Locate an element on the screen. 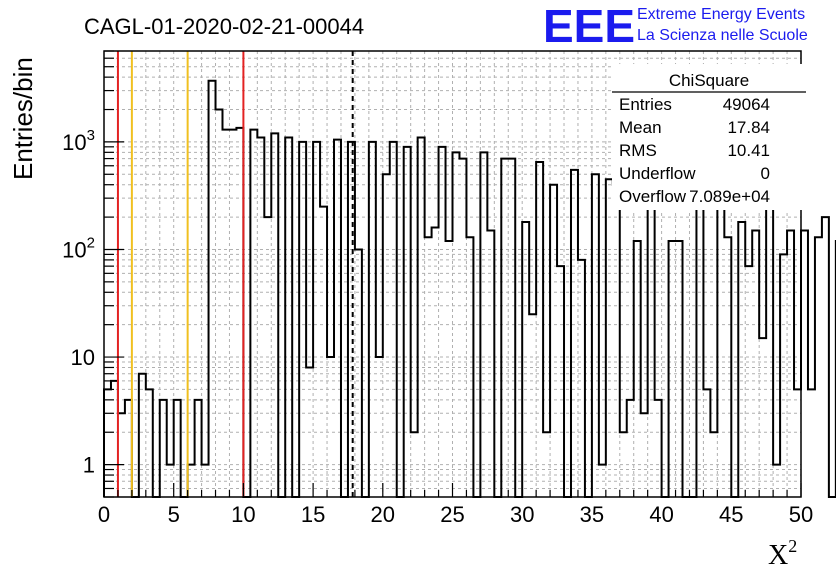  x-tick-label: 40 is located at coordinates (661, 514).